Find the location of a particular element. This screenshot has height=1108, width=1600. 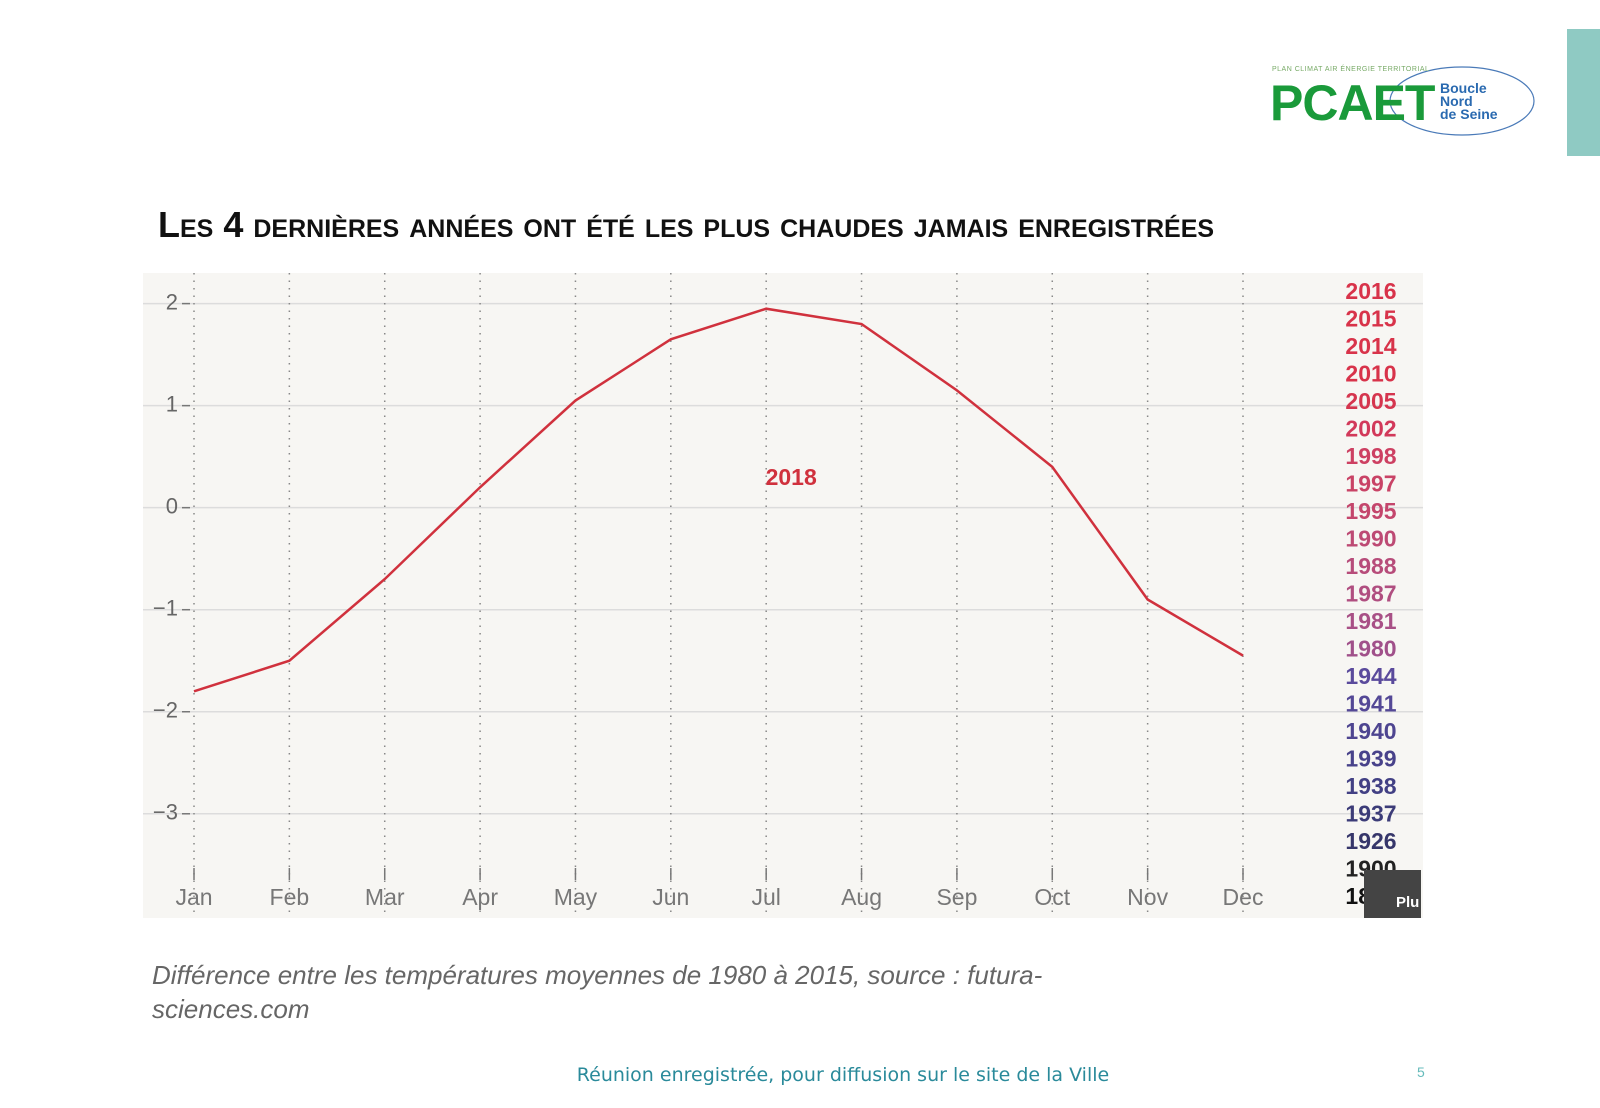

legend-label: 1997 is located at coordinates (1370, 484).